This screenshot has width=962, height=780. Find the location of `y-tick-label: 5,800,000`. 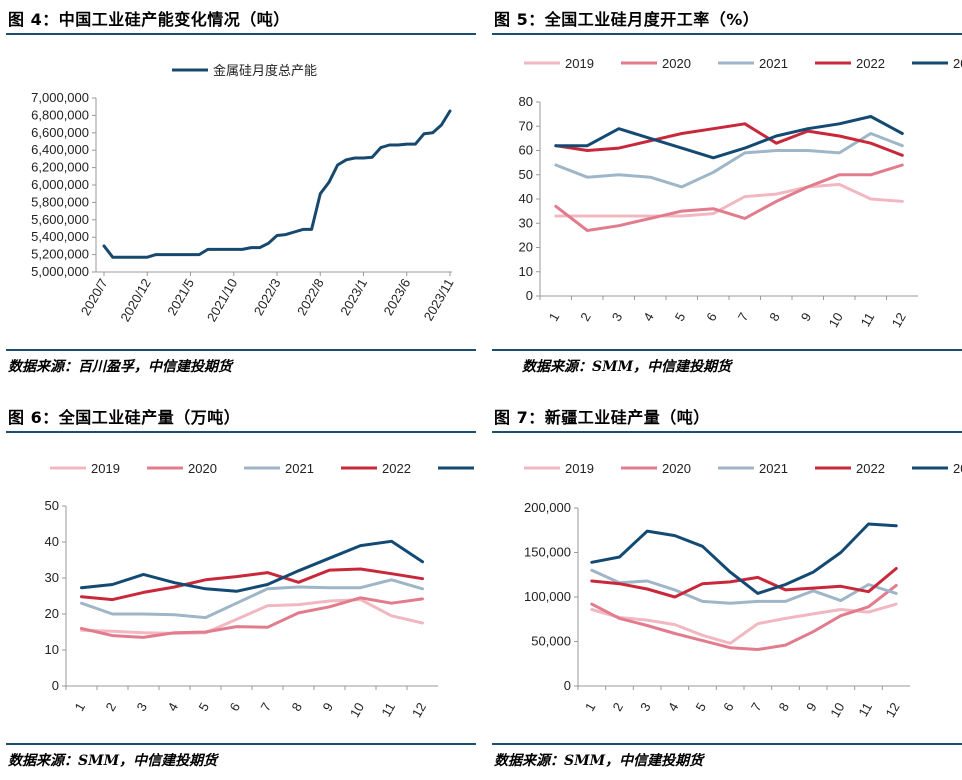

y-tick-label: 5,800,000 is located at coordinates (60, 201).